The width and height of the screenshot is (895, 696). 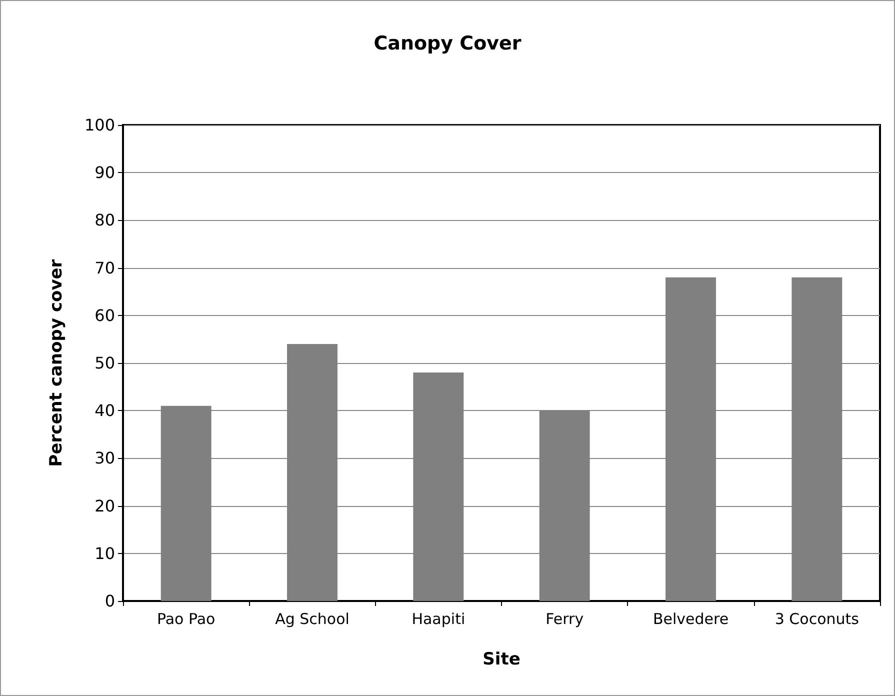 What do you see at coordinates (186, 619) in the screenshot?
I see `x-tick-label: Pao Pao` at bounding box center [186, 619].